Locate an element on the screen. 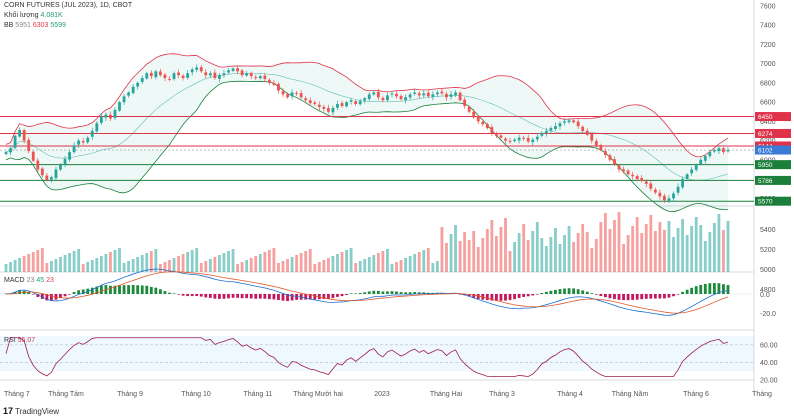 Image resolution: width=794 pixels, height=418 pixels. volume-axis-tick-label: 5000 is located at coordinates (768, 270).